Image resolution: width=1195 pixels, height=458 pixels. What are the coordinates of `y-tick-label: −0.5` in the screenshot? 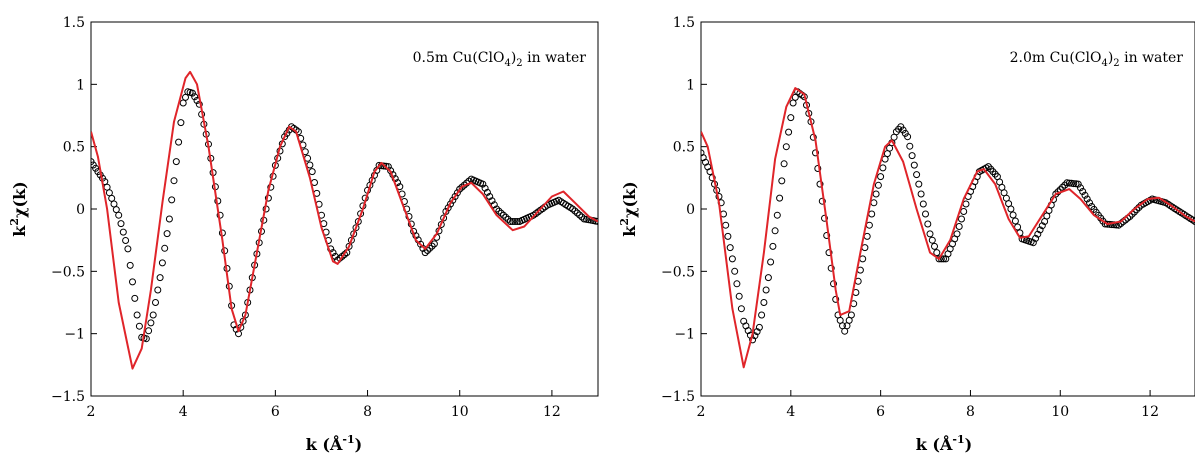 It's located at (678, 272).